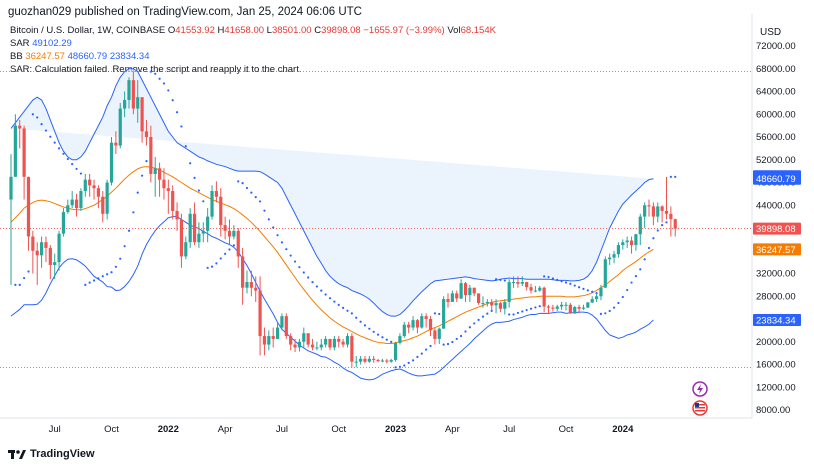  Describe the element at coordinates (51, 454) in the screenshot. I see `tradingview-logo: TradingView` at that location.